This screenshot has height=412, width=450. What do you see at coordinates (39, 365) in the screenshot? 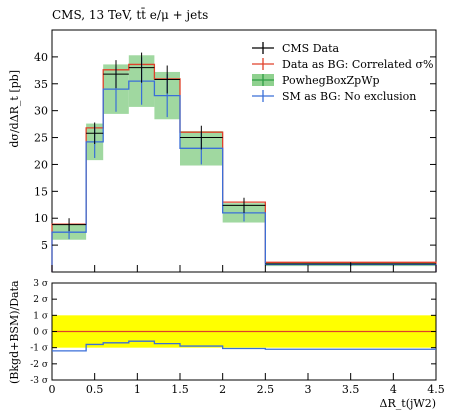
I see `ratio-ytick-label-5: -2 σ` at bounding box center [39, 365].